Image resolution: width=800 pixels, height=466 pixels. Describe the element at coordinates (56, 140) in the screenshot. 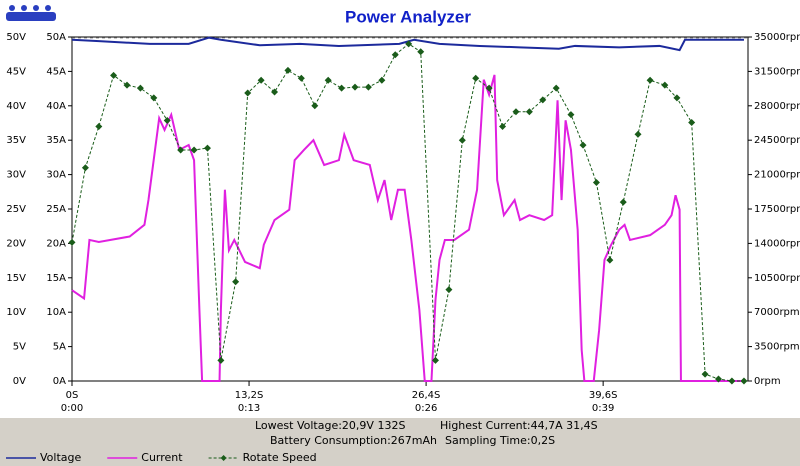

I see `y-current-tick-label: 35A` at that location.